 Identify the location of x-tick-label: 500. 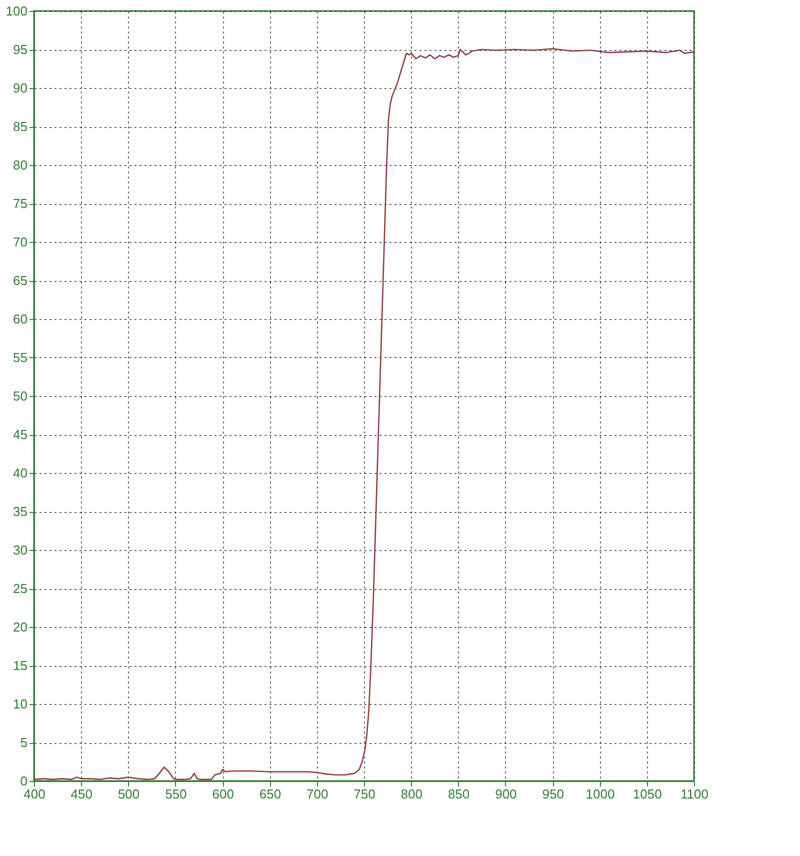
(129, 794).